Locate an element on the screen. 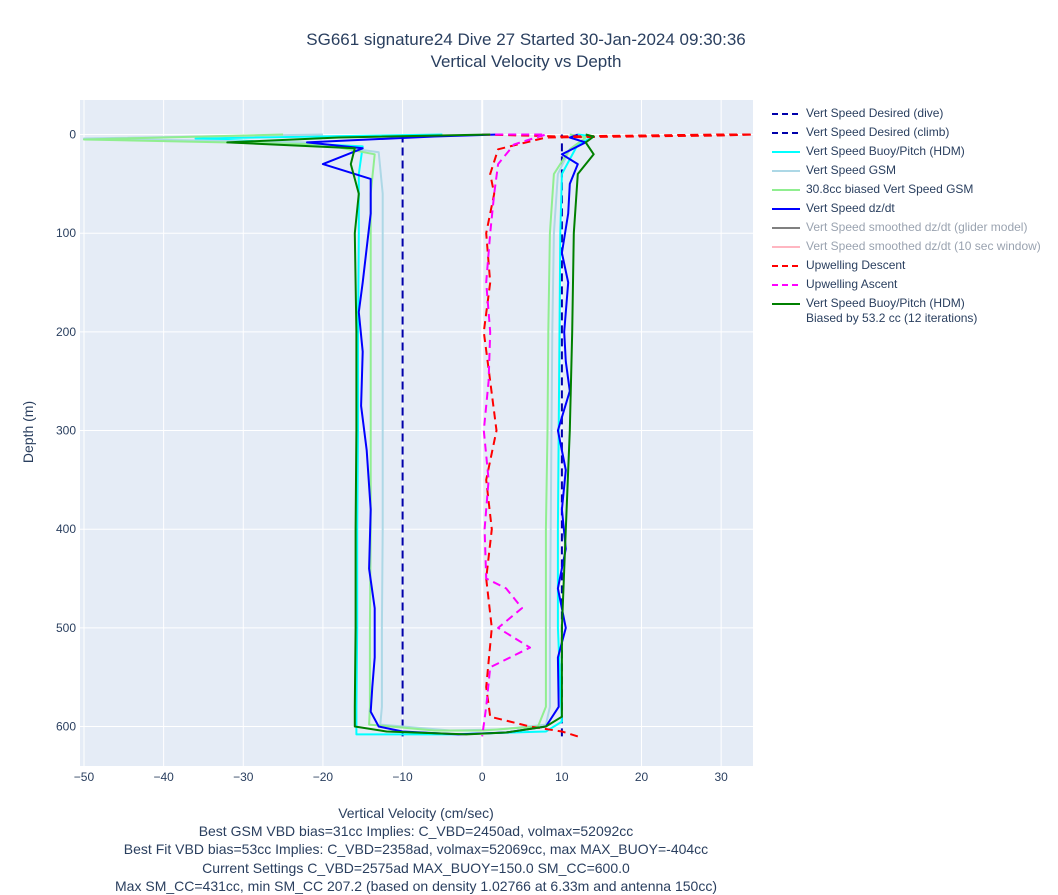 The width and height of the screenshot is (1058, 895). legend-item: 30.8cc biased Vert Speed GSM is located at coordinates (905, 191).